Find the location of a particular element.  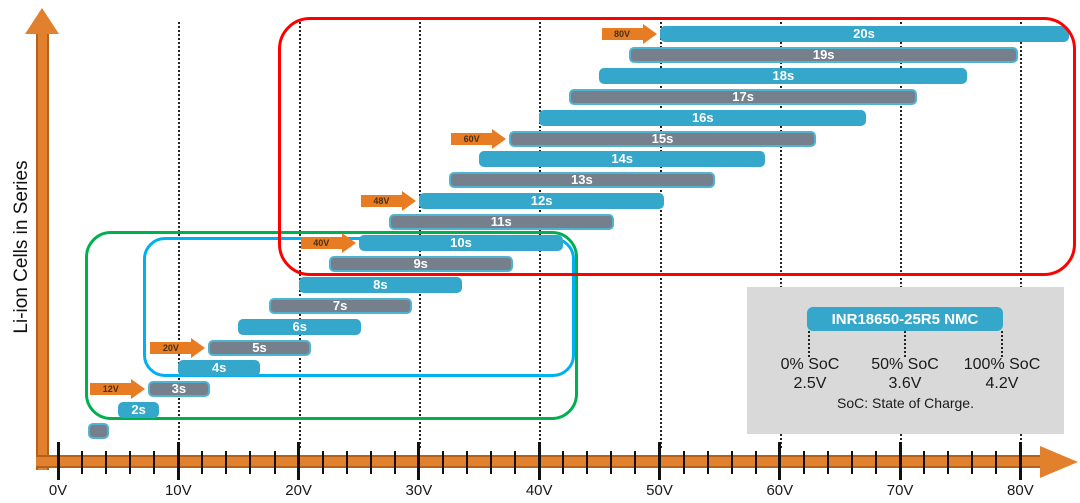

y-axis-title: Li-ion Cells in Series is located at coordinates (21, 247).